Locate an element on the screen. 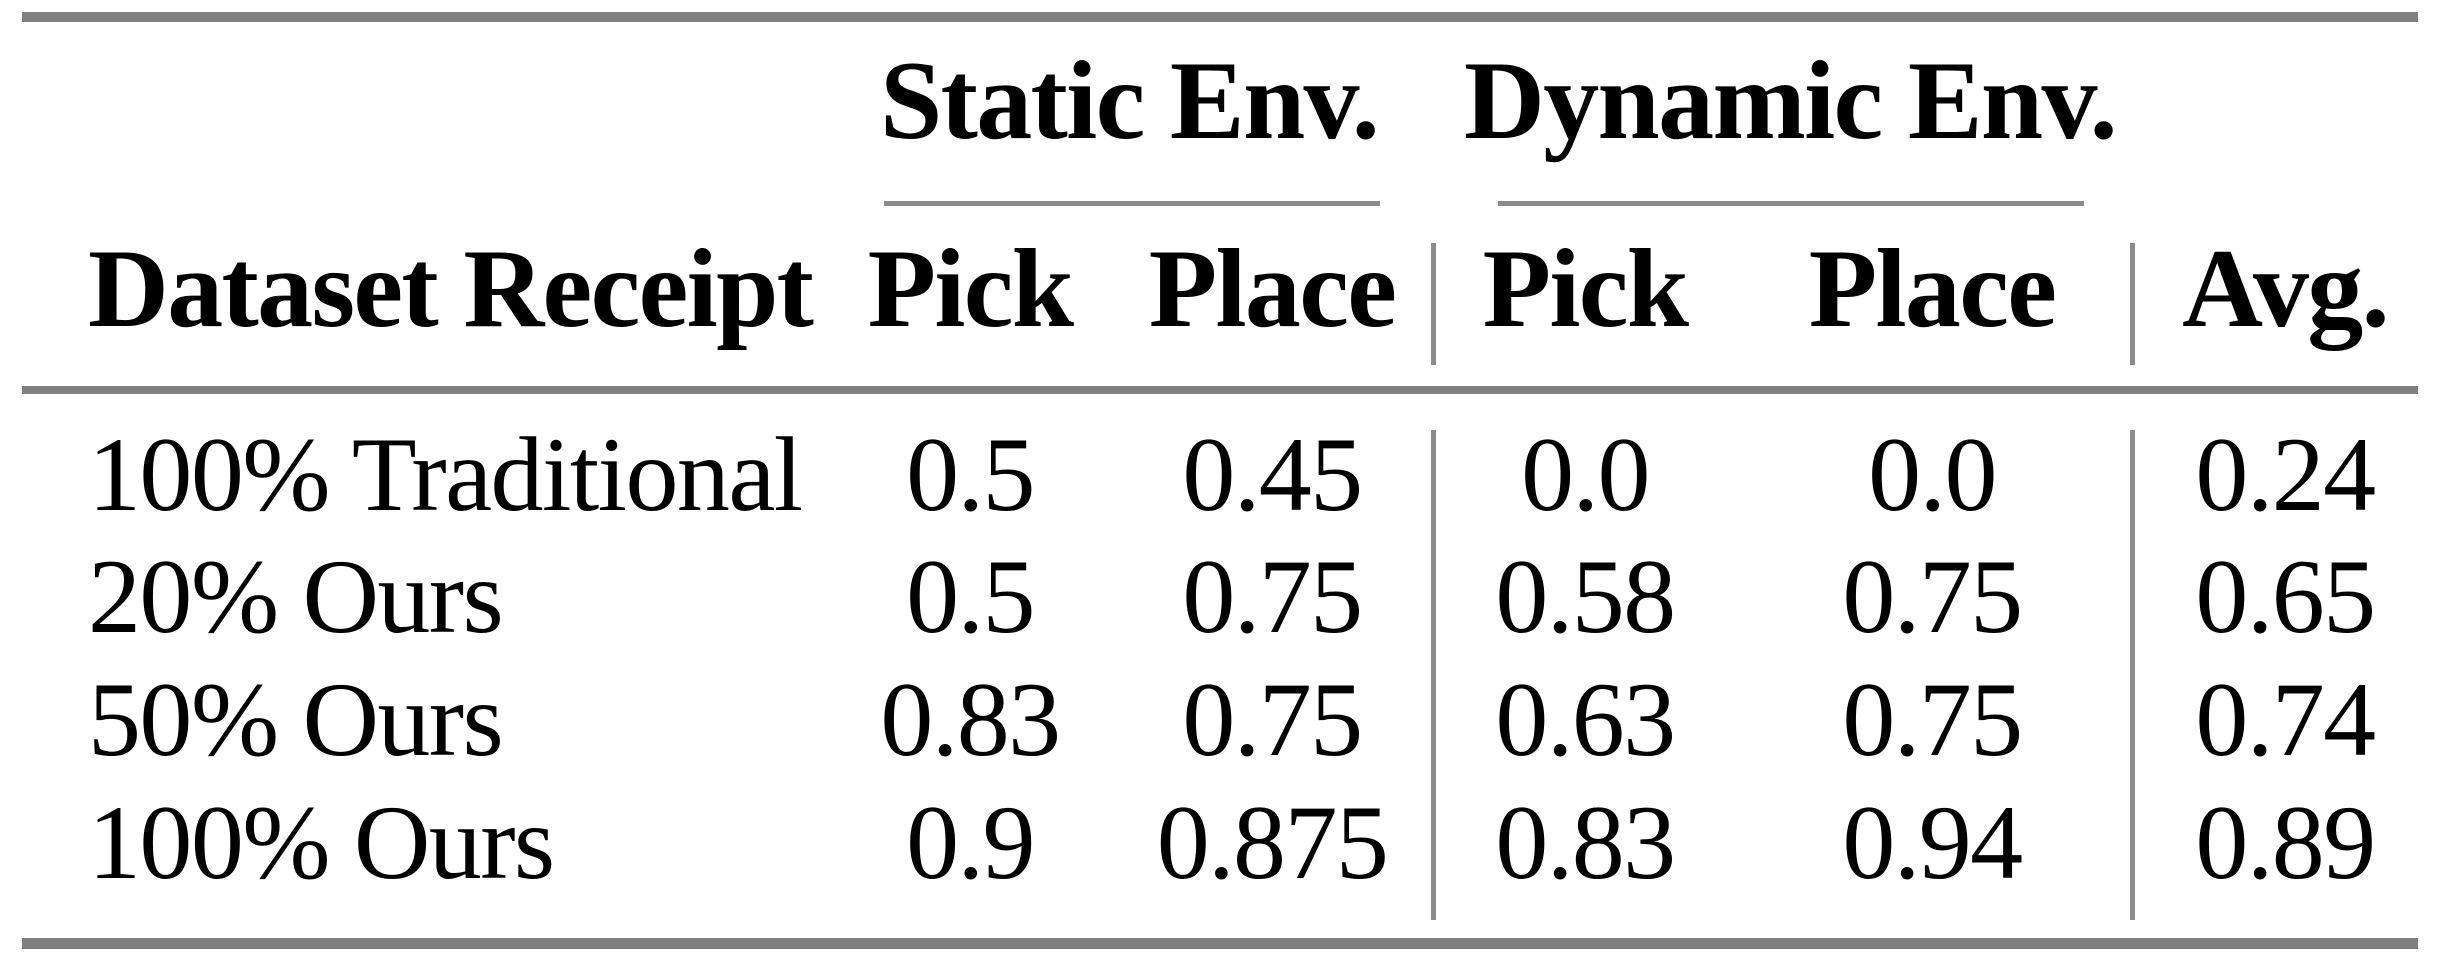 The height and width of the screenshot is (966, 2440). dynamic-env-underline is located at coordinates (1791, 203).